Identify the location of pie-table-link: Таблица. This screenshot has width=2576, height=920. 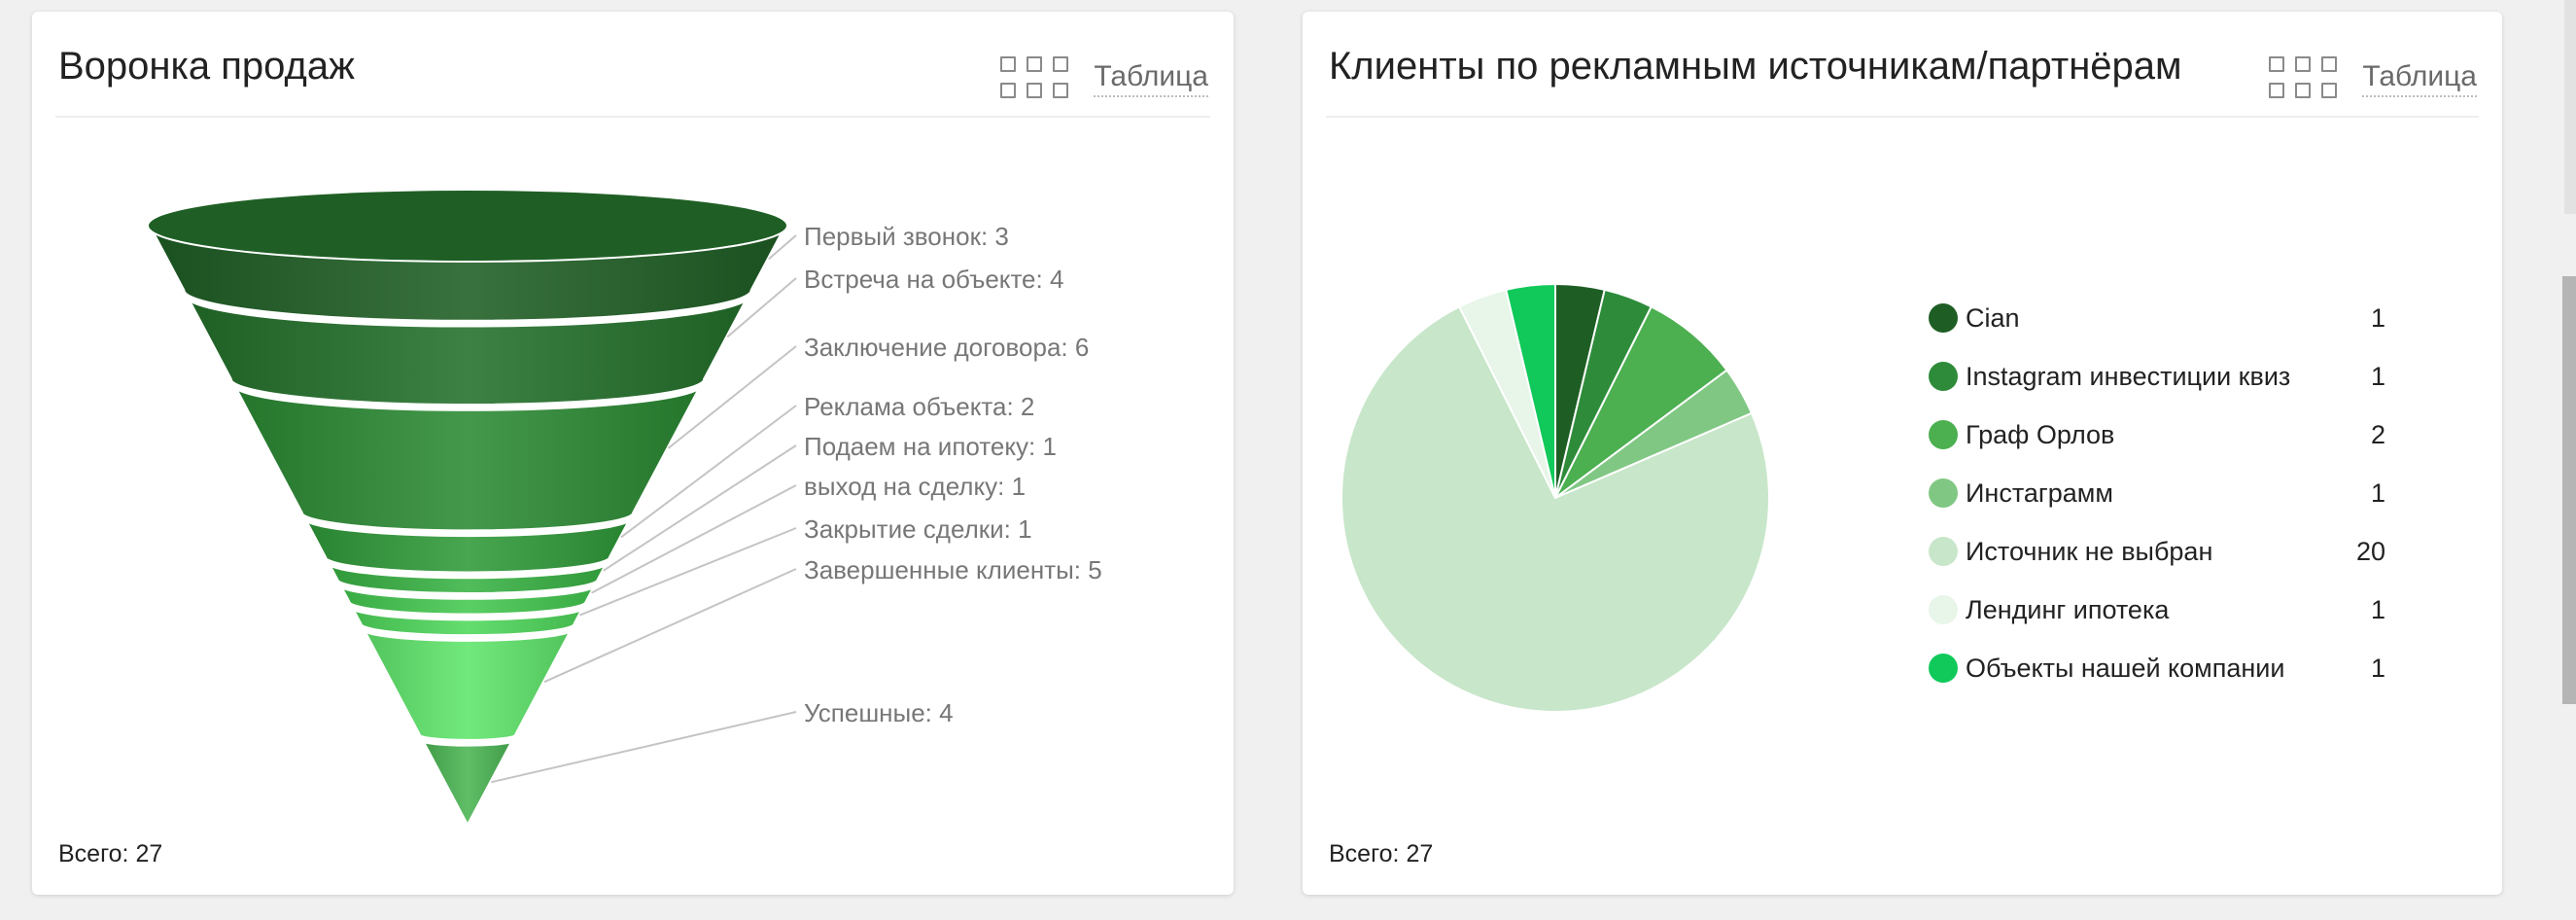
(2419, 78).